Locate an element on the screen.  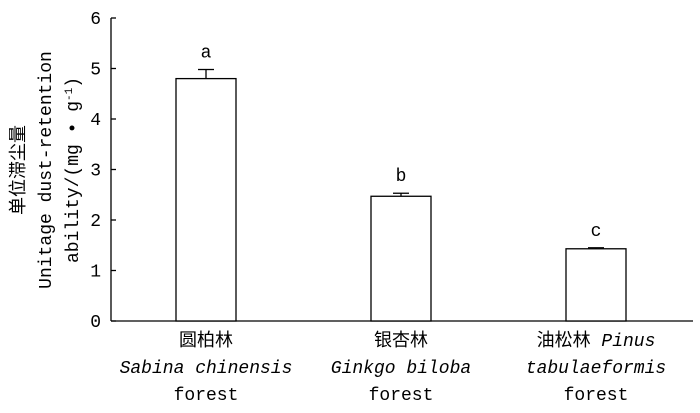
y-tick-label: 3 is located at coordinates (95, 172).